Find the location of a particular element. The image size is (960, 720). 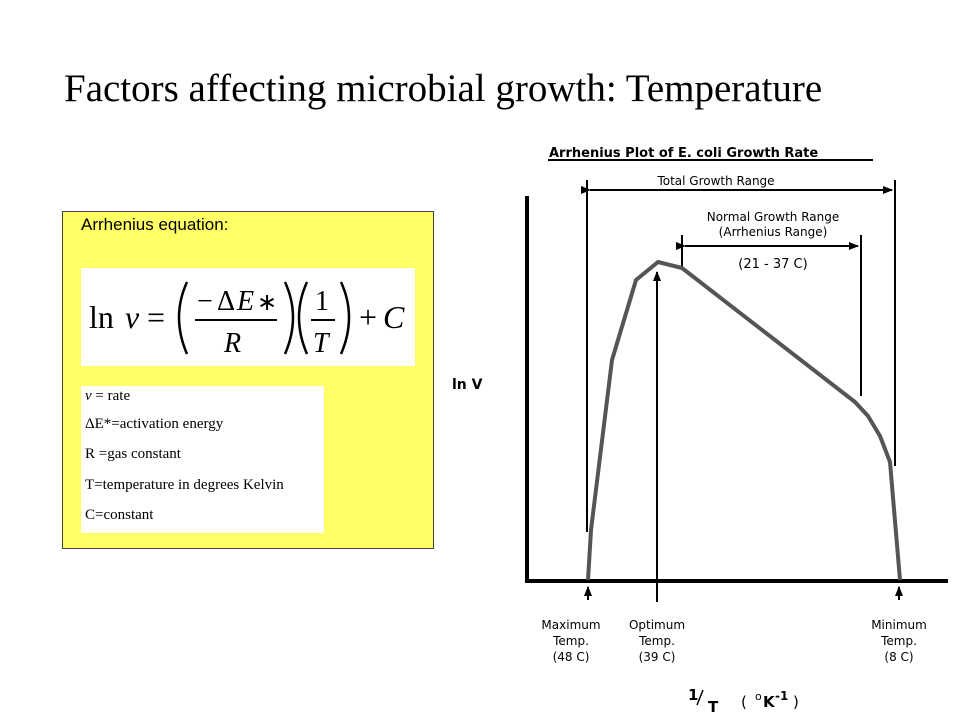

svg-text: C is located at coordinates (394, 317).